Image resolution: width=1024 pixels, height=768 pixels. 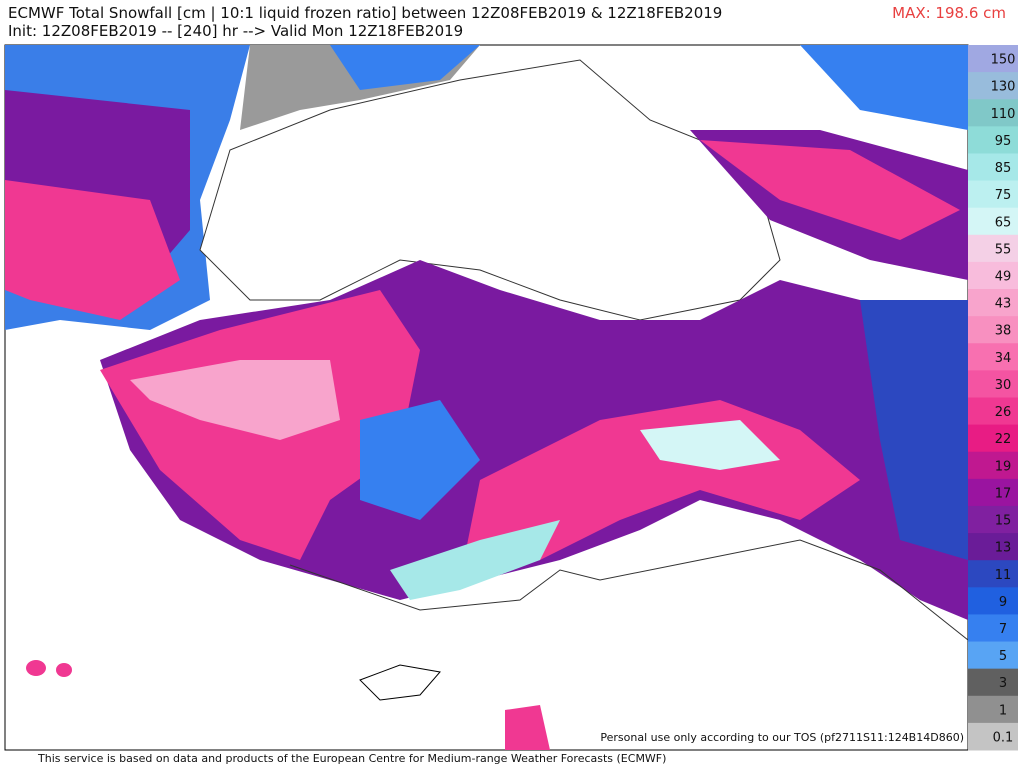 I want to click on colorbar-label: 0.1, so click(x=1003, y=737).